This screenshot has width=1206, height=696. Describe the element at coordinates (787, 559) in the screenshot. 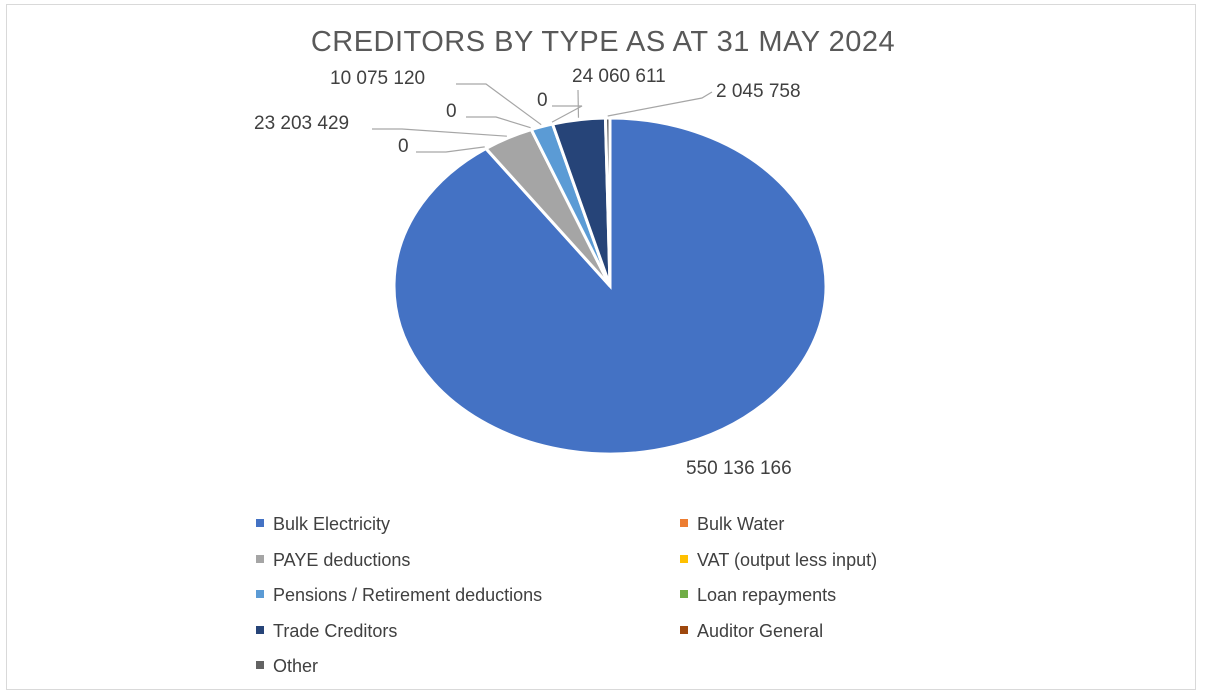

I see `legend-label: VAT (output less input)` at that location.